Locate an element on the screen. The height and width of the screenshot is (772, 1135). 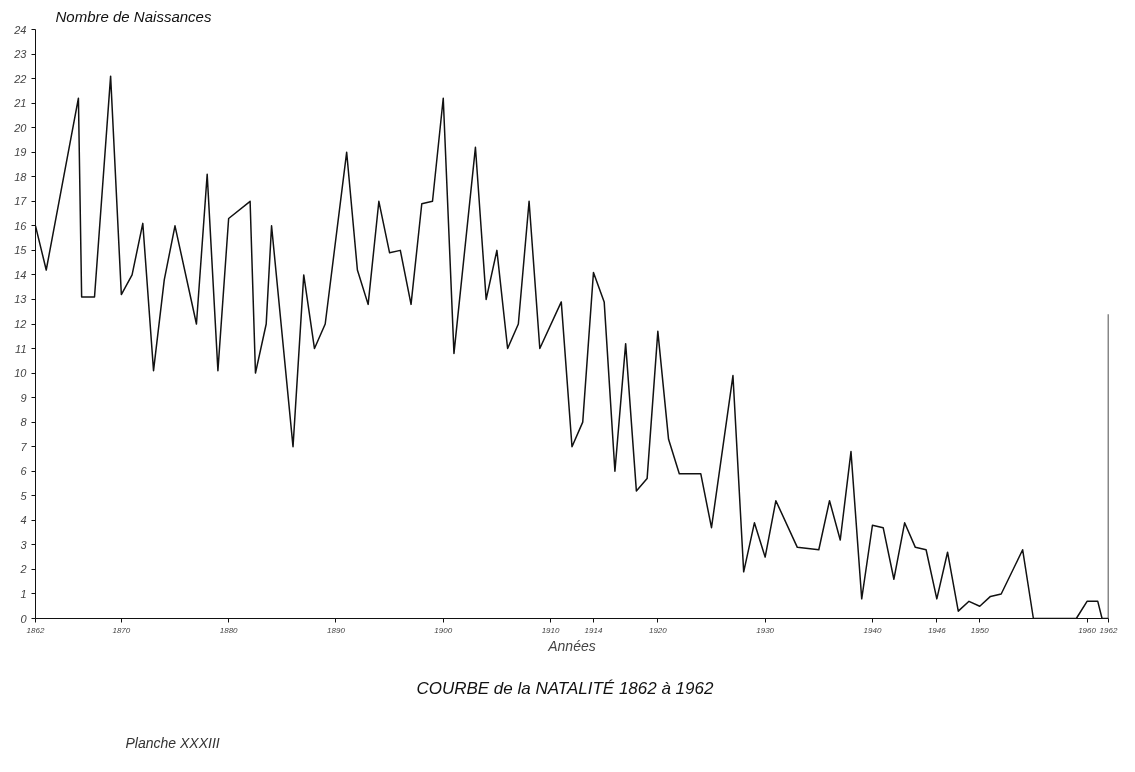
x-tick-label: 1910 is located at coordinates (550, 630).